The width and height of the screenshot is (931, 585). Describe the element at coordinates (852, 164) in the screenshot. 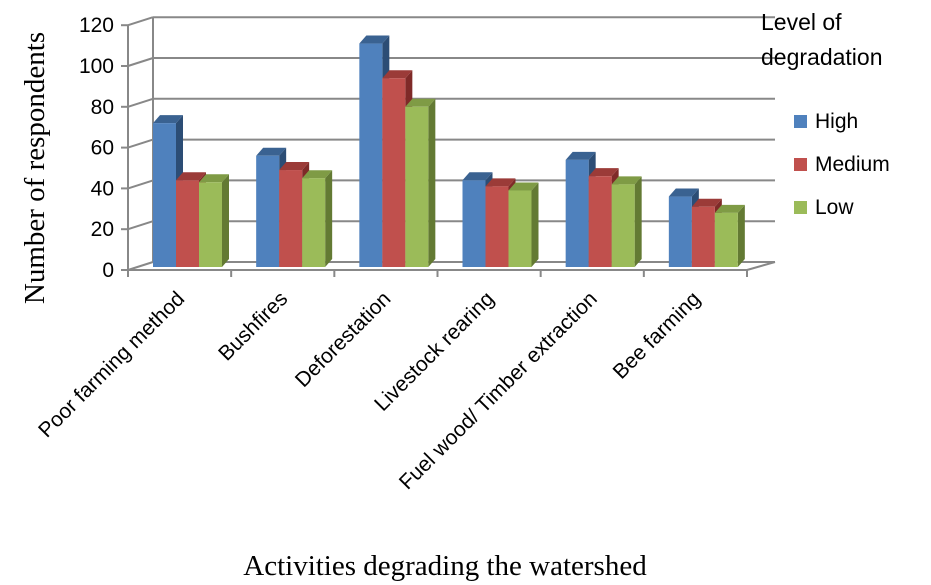

I see `legend-label-medium: Medium` at that location.